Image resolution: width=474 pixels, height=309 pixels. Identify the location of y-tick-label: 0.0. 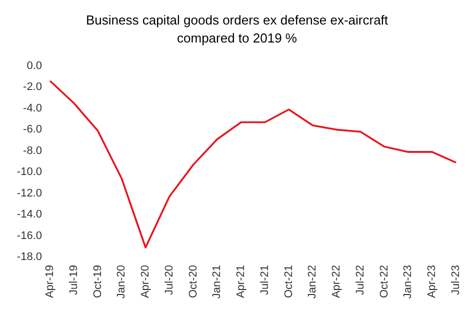
(34, 66).